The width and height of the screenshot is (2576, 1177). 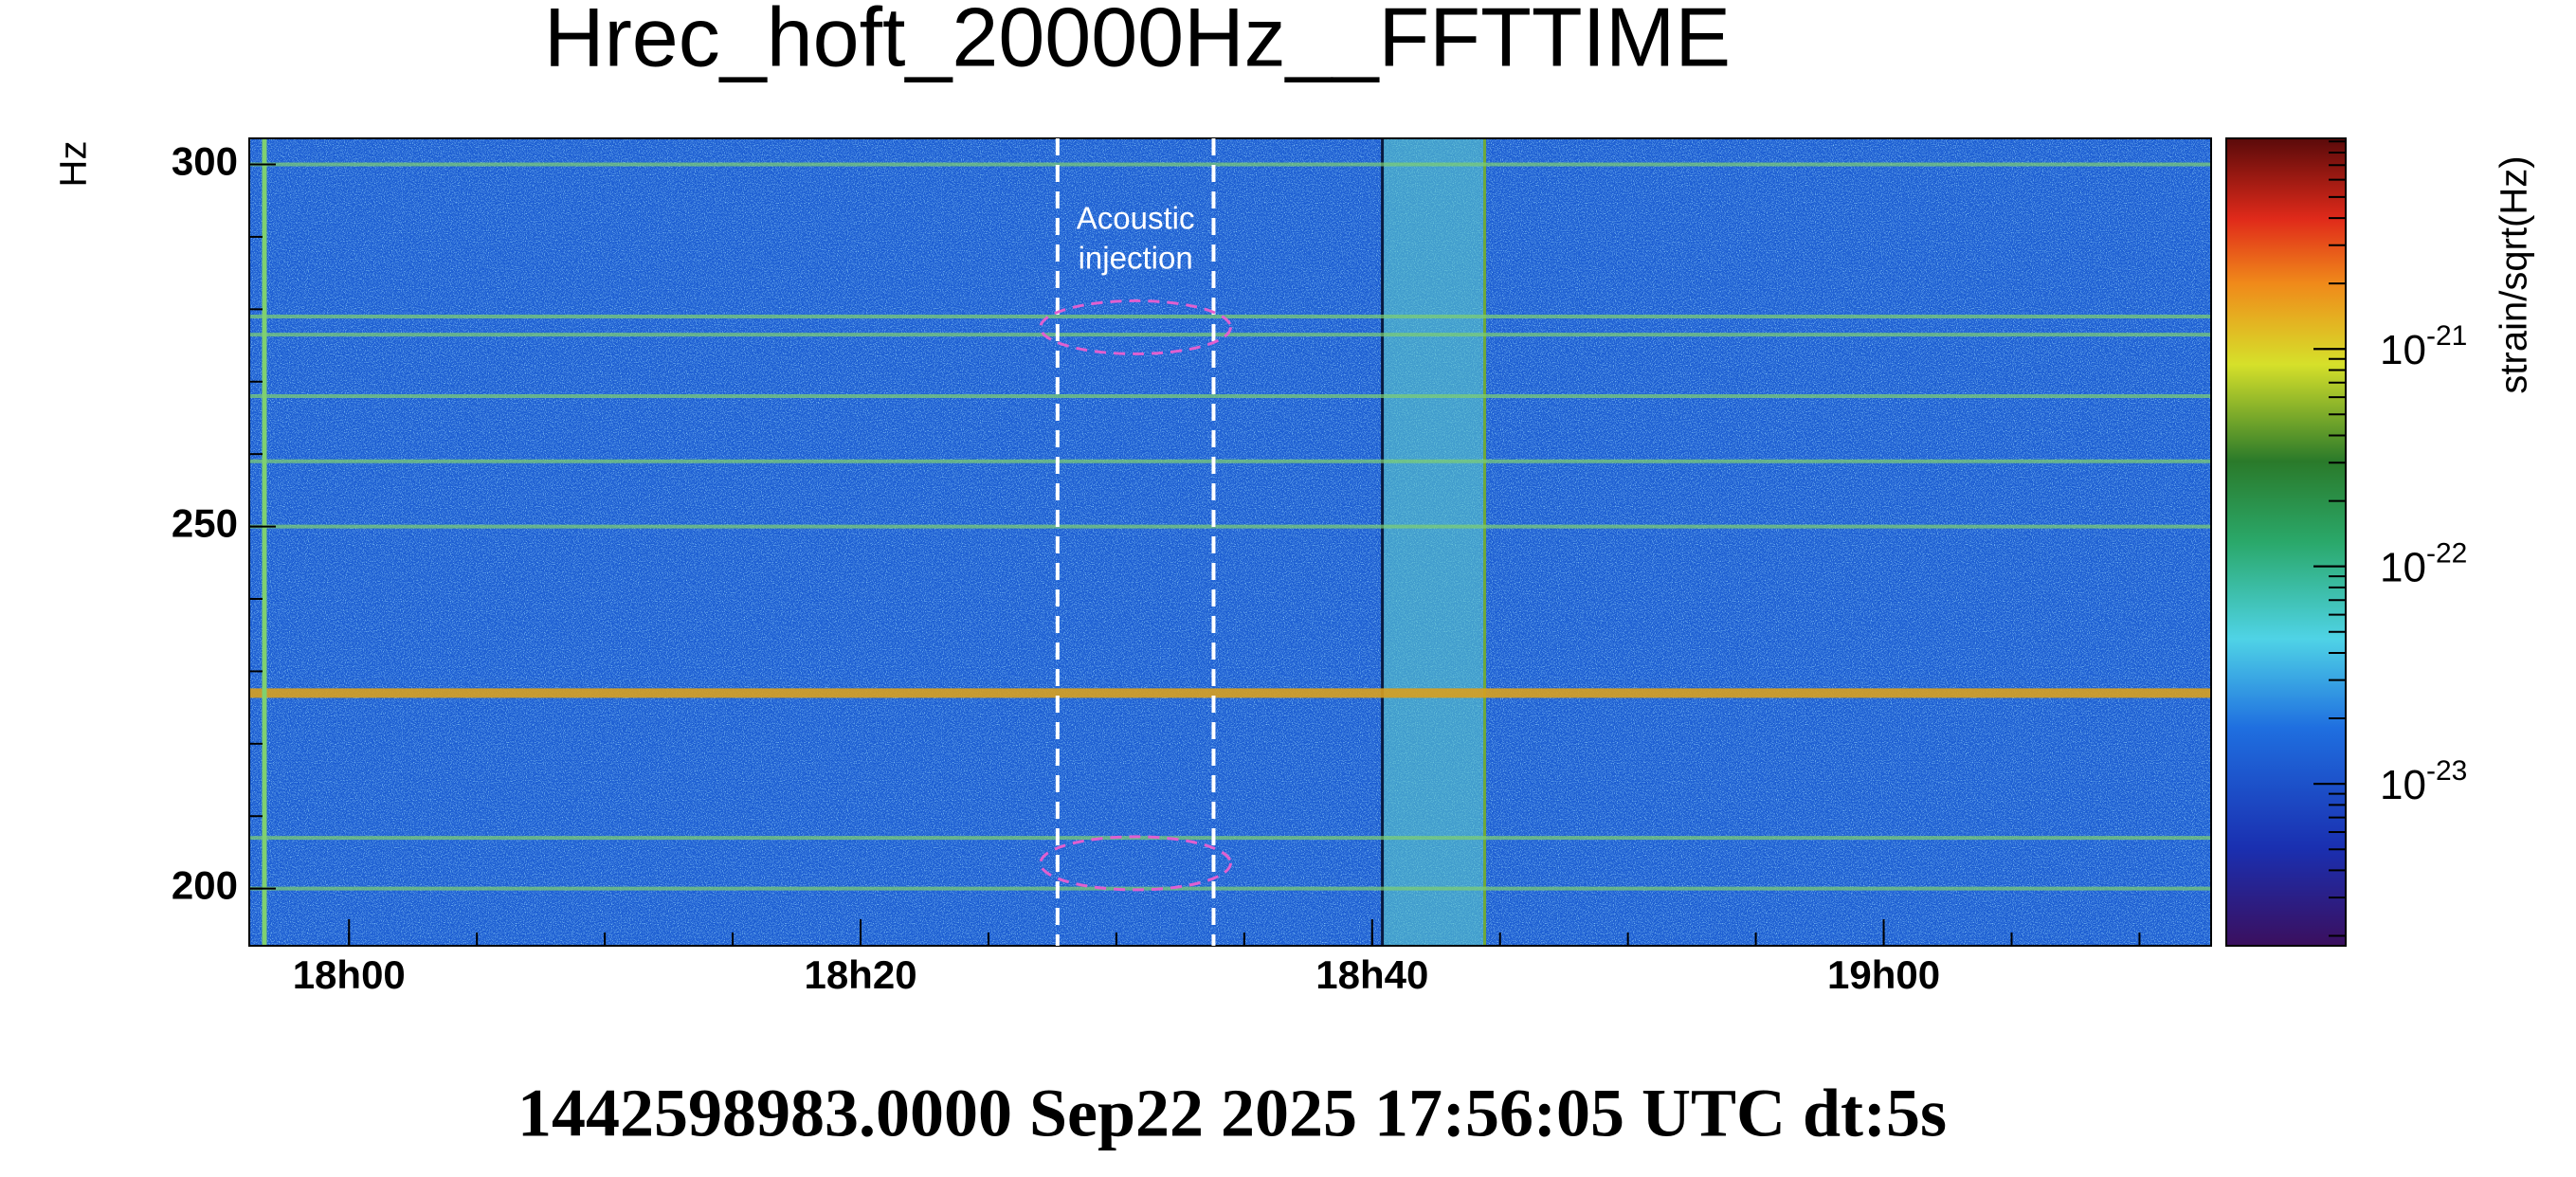 I want to click on broadband-band, so click(x=1433, y=542).